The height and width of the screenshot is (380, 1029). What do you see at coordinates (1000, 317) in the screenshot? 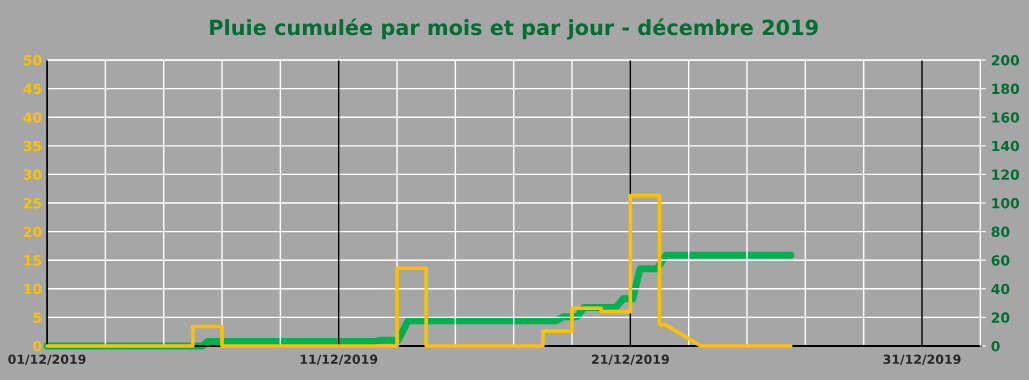
I see `y2-tick-label: 20` at bounding box center [1000, 317].